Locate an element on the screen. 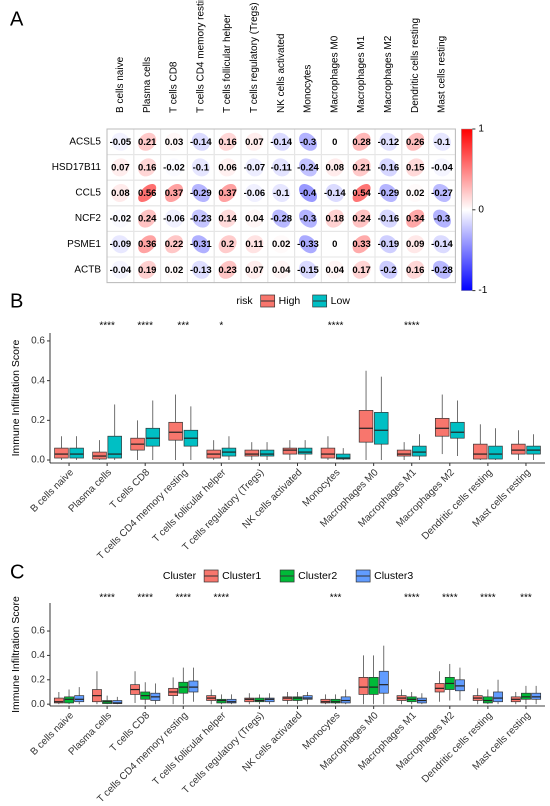 The image size is (550, 806). value-label: -0.1 is located at coordinates (281, 193).